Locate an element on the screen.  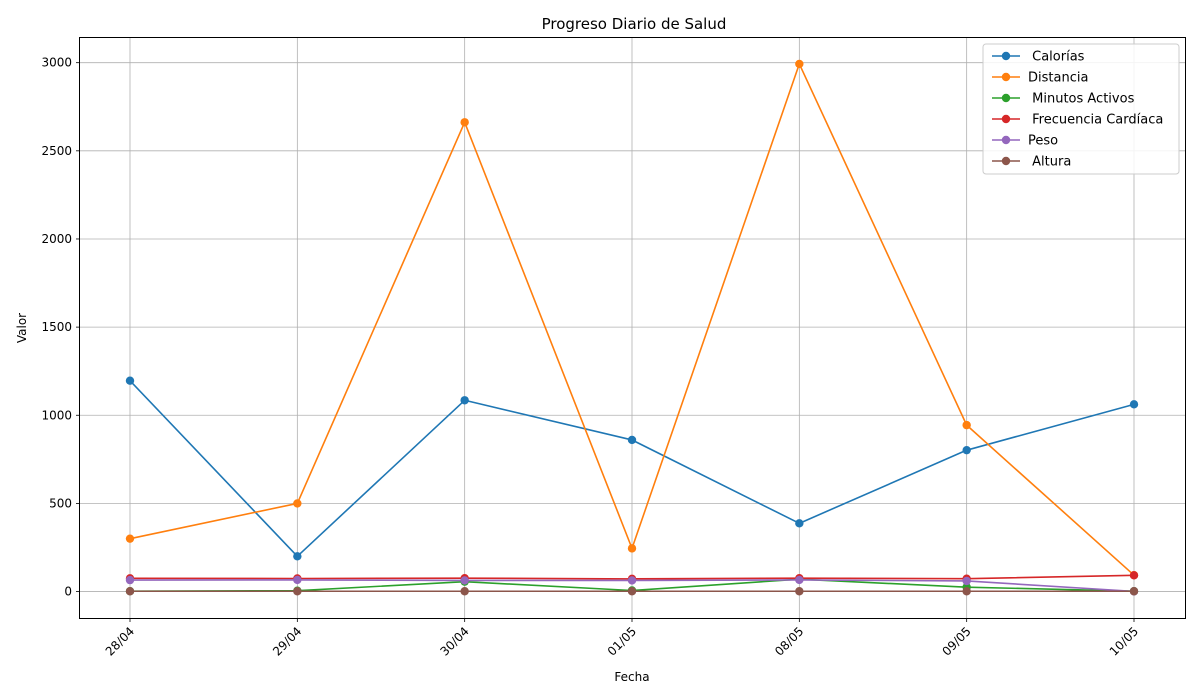
y-tick-label: 2000 is located at coordinates (56, 239).